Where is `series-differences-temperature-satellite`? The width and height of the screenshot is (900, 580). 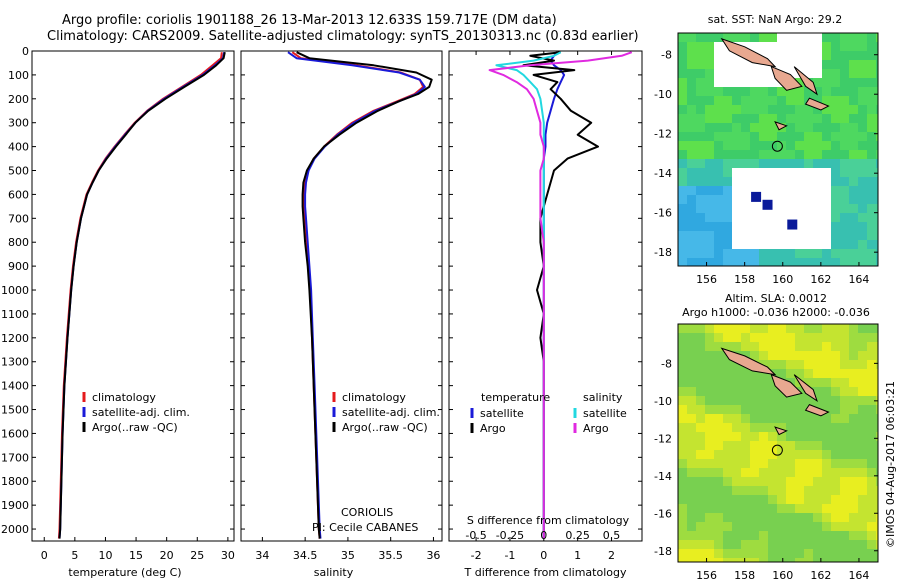 series-differences-temperature-satellite is located at coordinates (554, 295).